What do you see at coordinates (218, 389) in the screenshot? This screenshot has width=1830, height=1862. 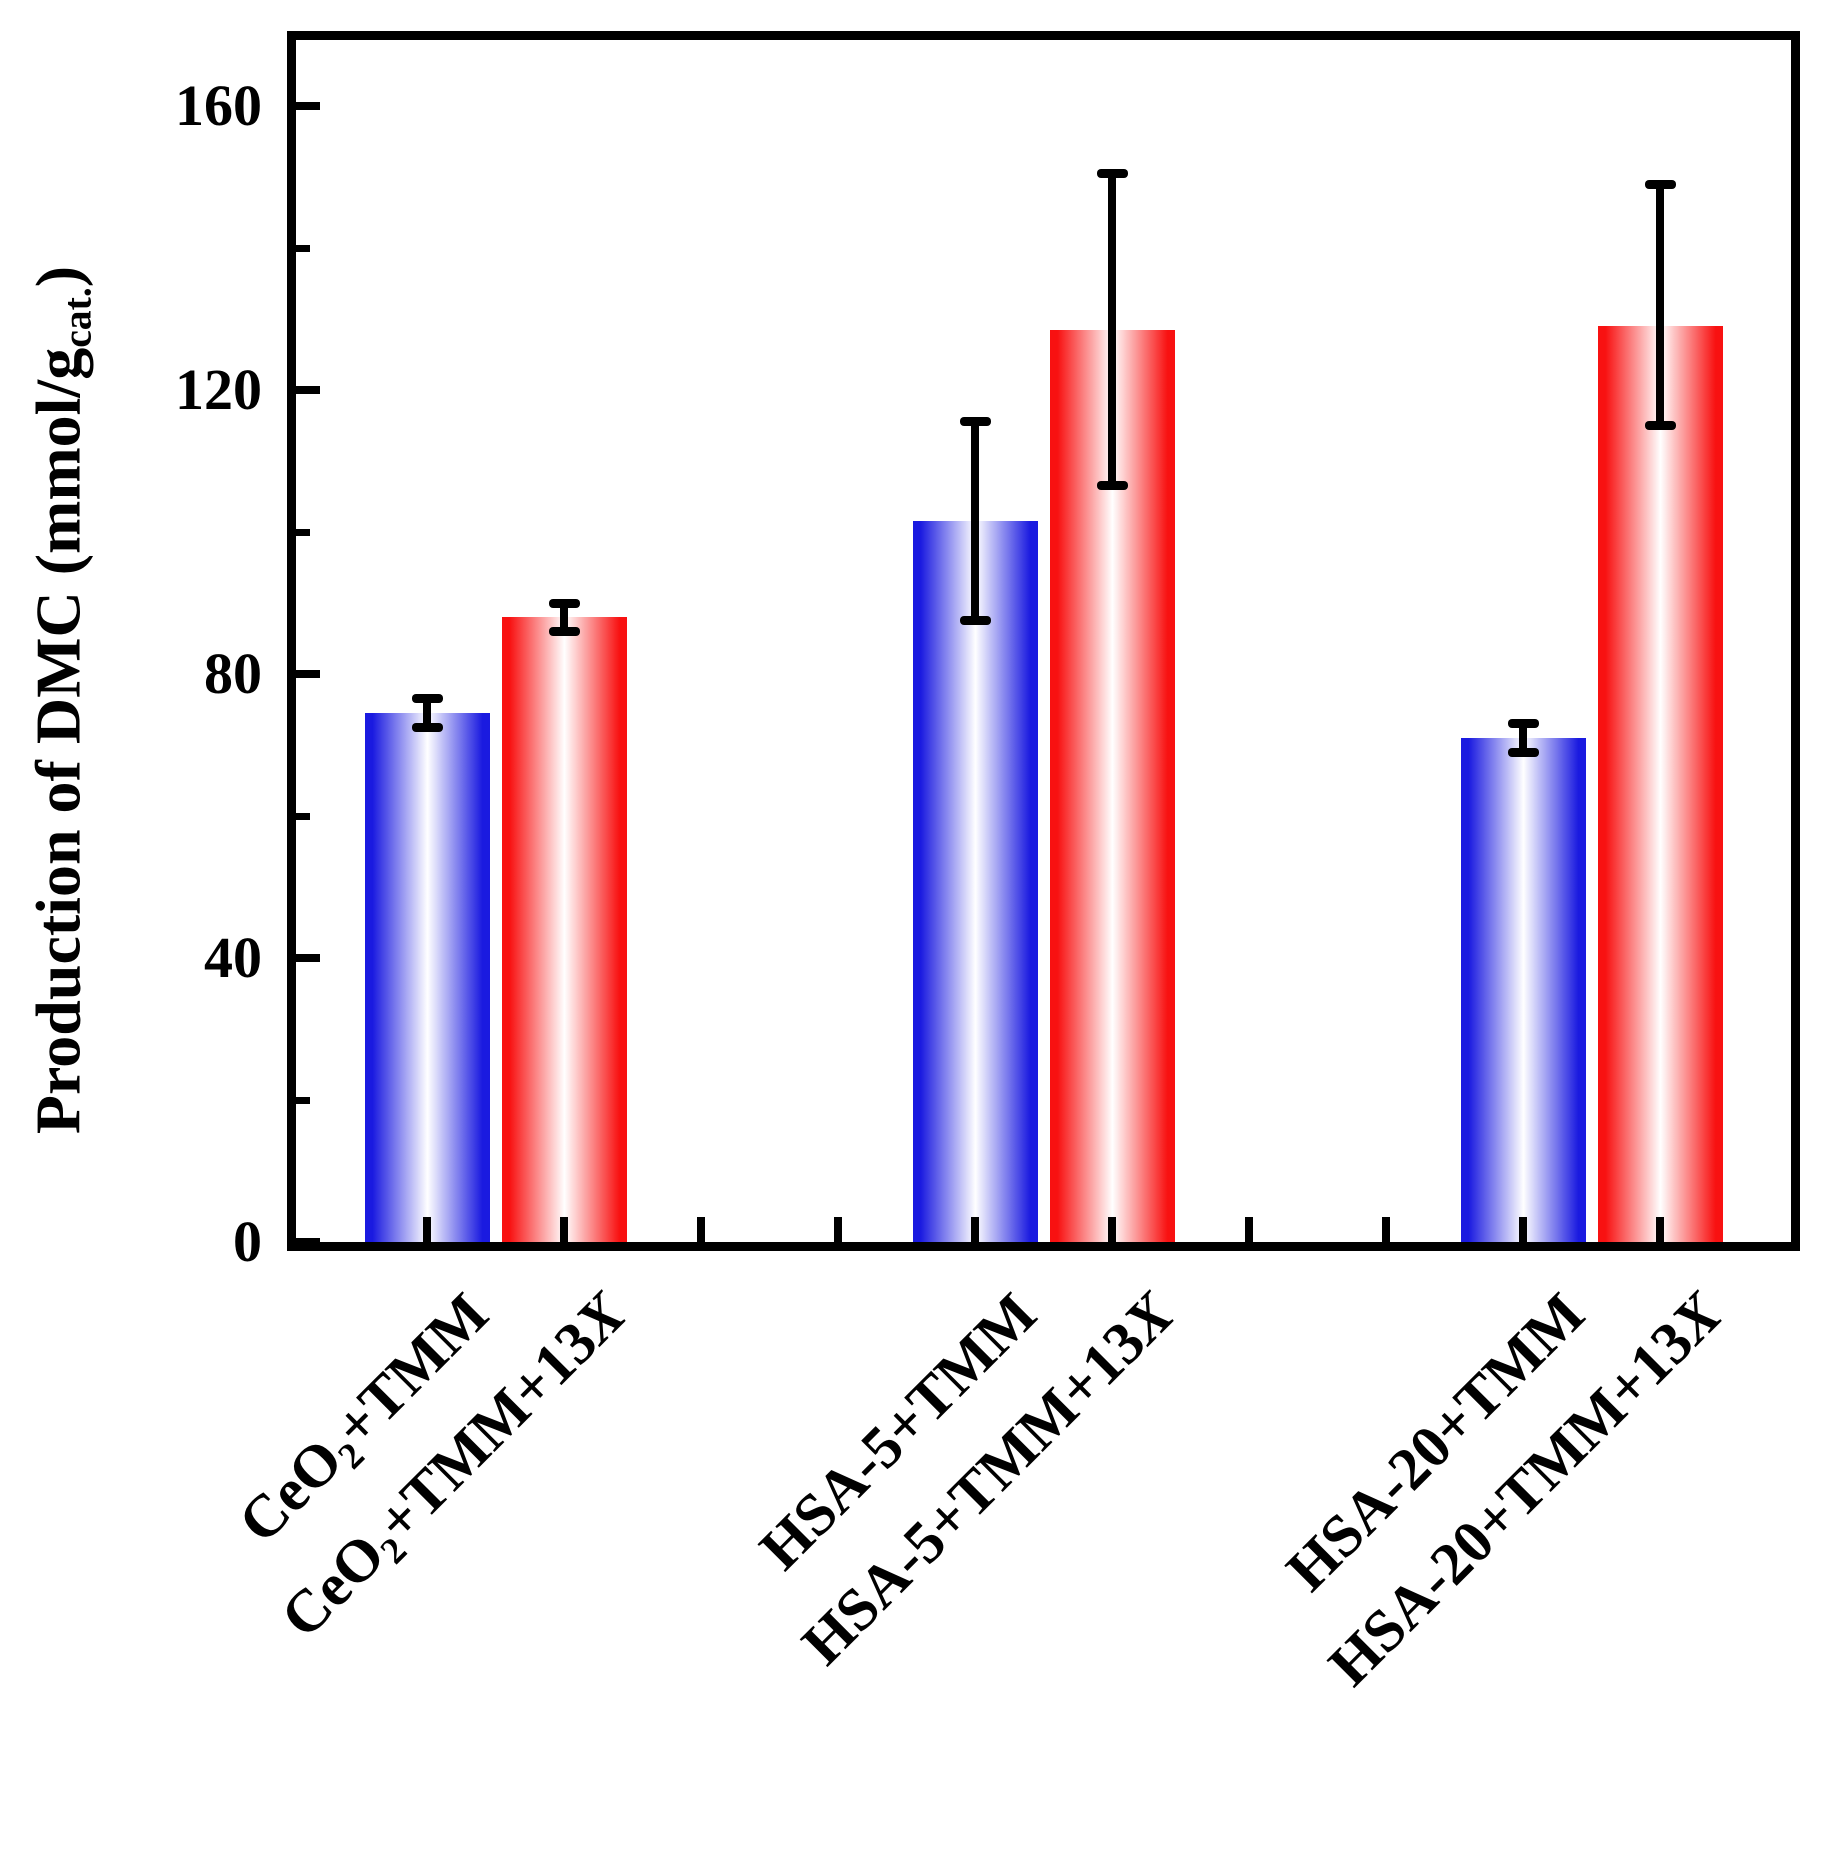 I see `y-tick-label: 120` at bounding box center [218, 389].